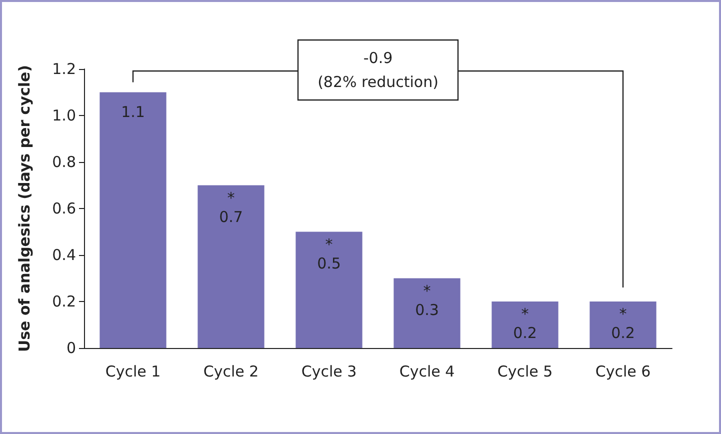 The image size is (721, 434). Describe the element at coordinates (427, 371) in the screenshot. I see `x-tick-label: Cycle 4` at that location.